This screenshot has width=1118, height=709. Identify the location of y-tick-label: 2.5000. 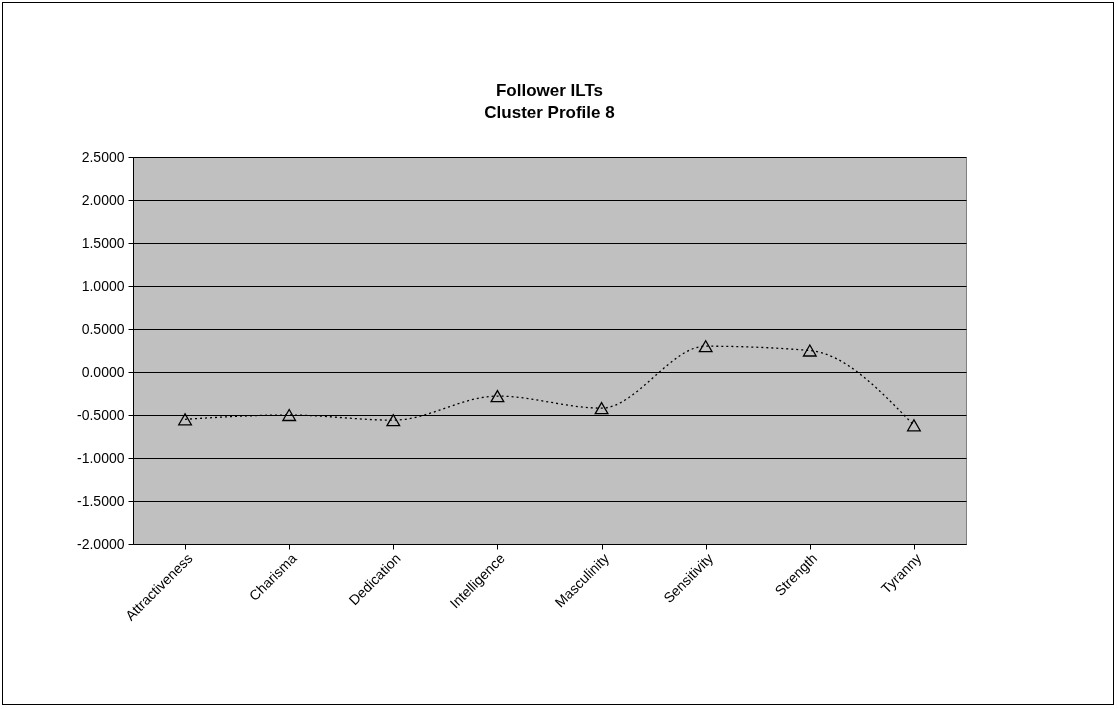
(103, 156).